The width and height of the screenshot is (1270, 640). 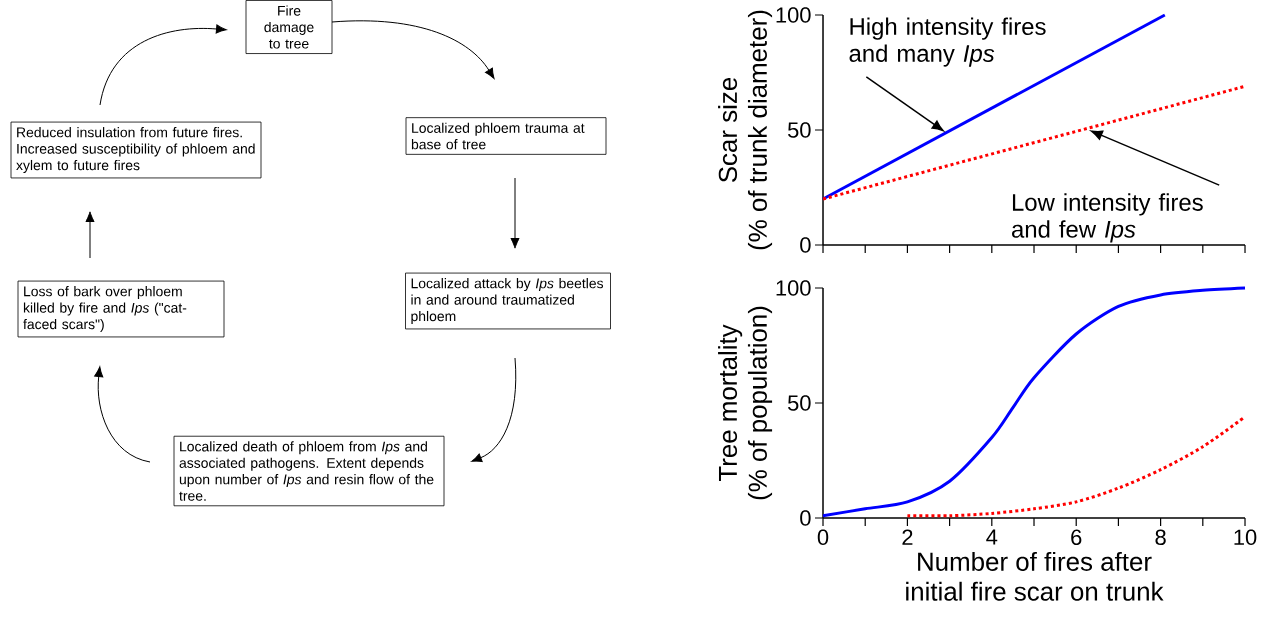 I want to click on x-tick-label: 6, so click(x=1076, y=537).